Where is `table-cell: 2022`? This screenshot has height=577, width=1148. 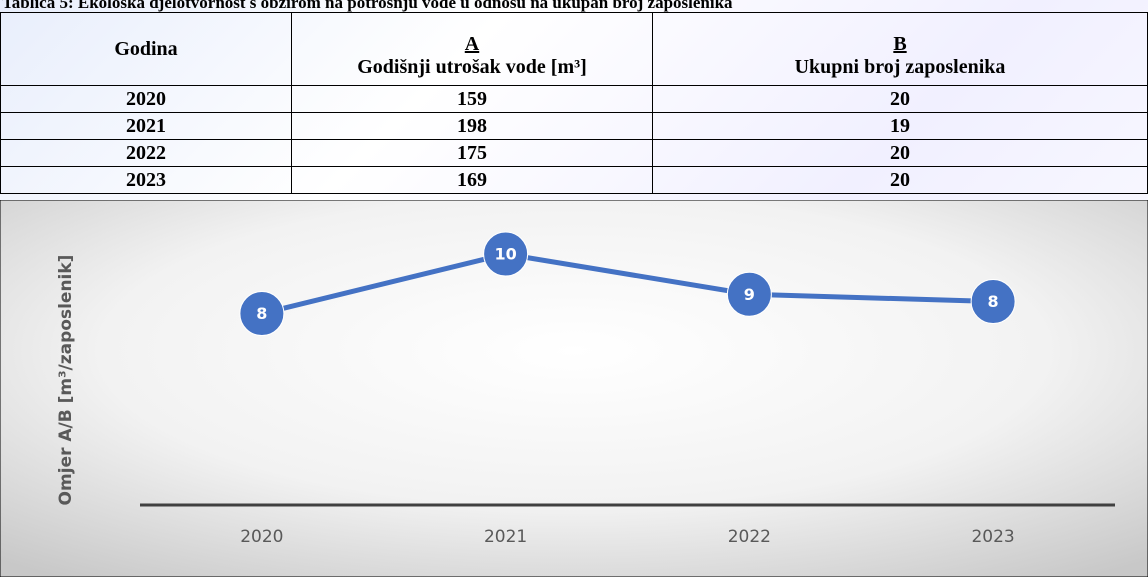 table-cell: 2022 is located at coordinates (146, 153).